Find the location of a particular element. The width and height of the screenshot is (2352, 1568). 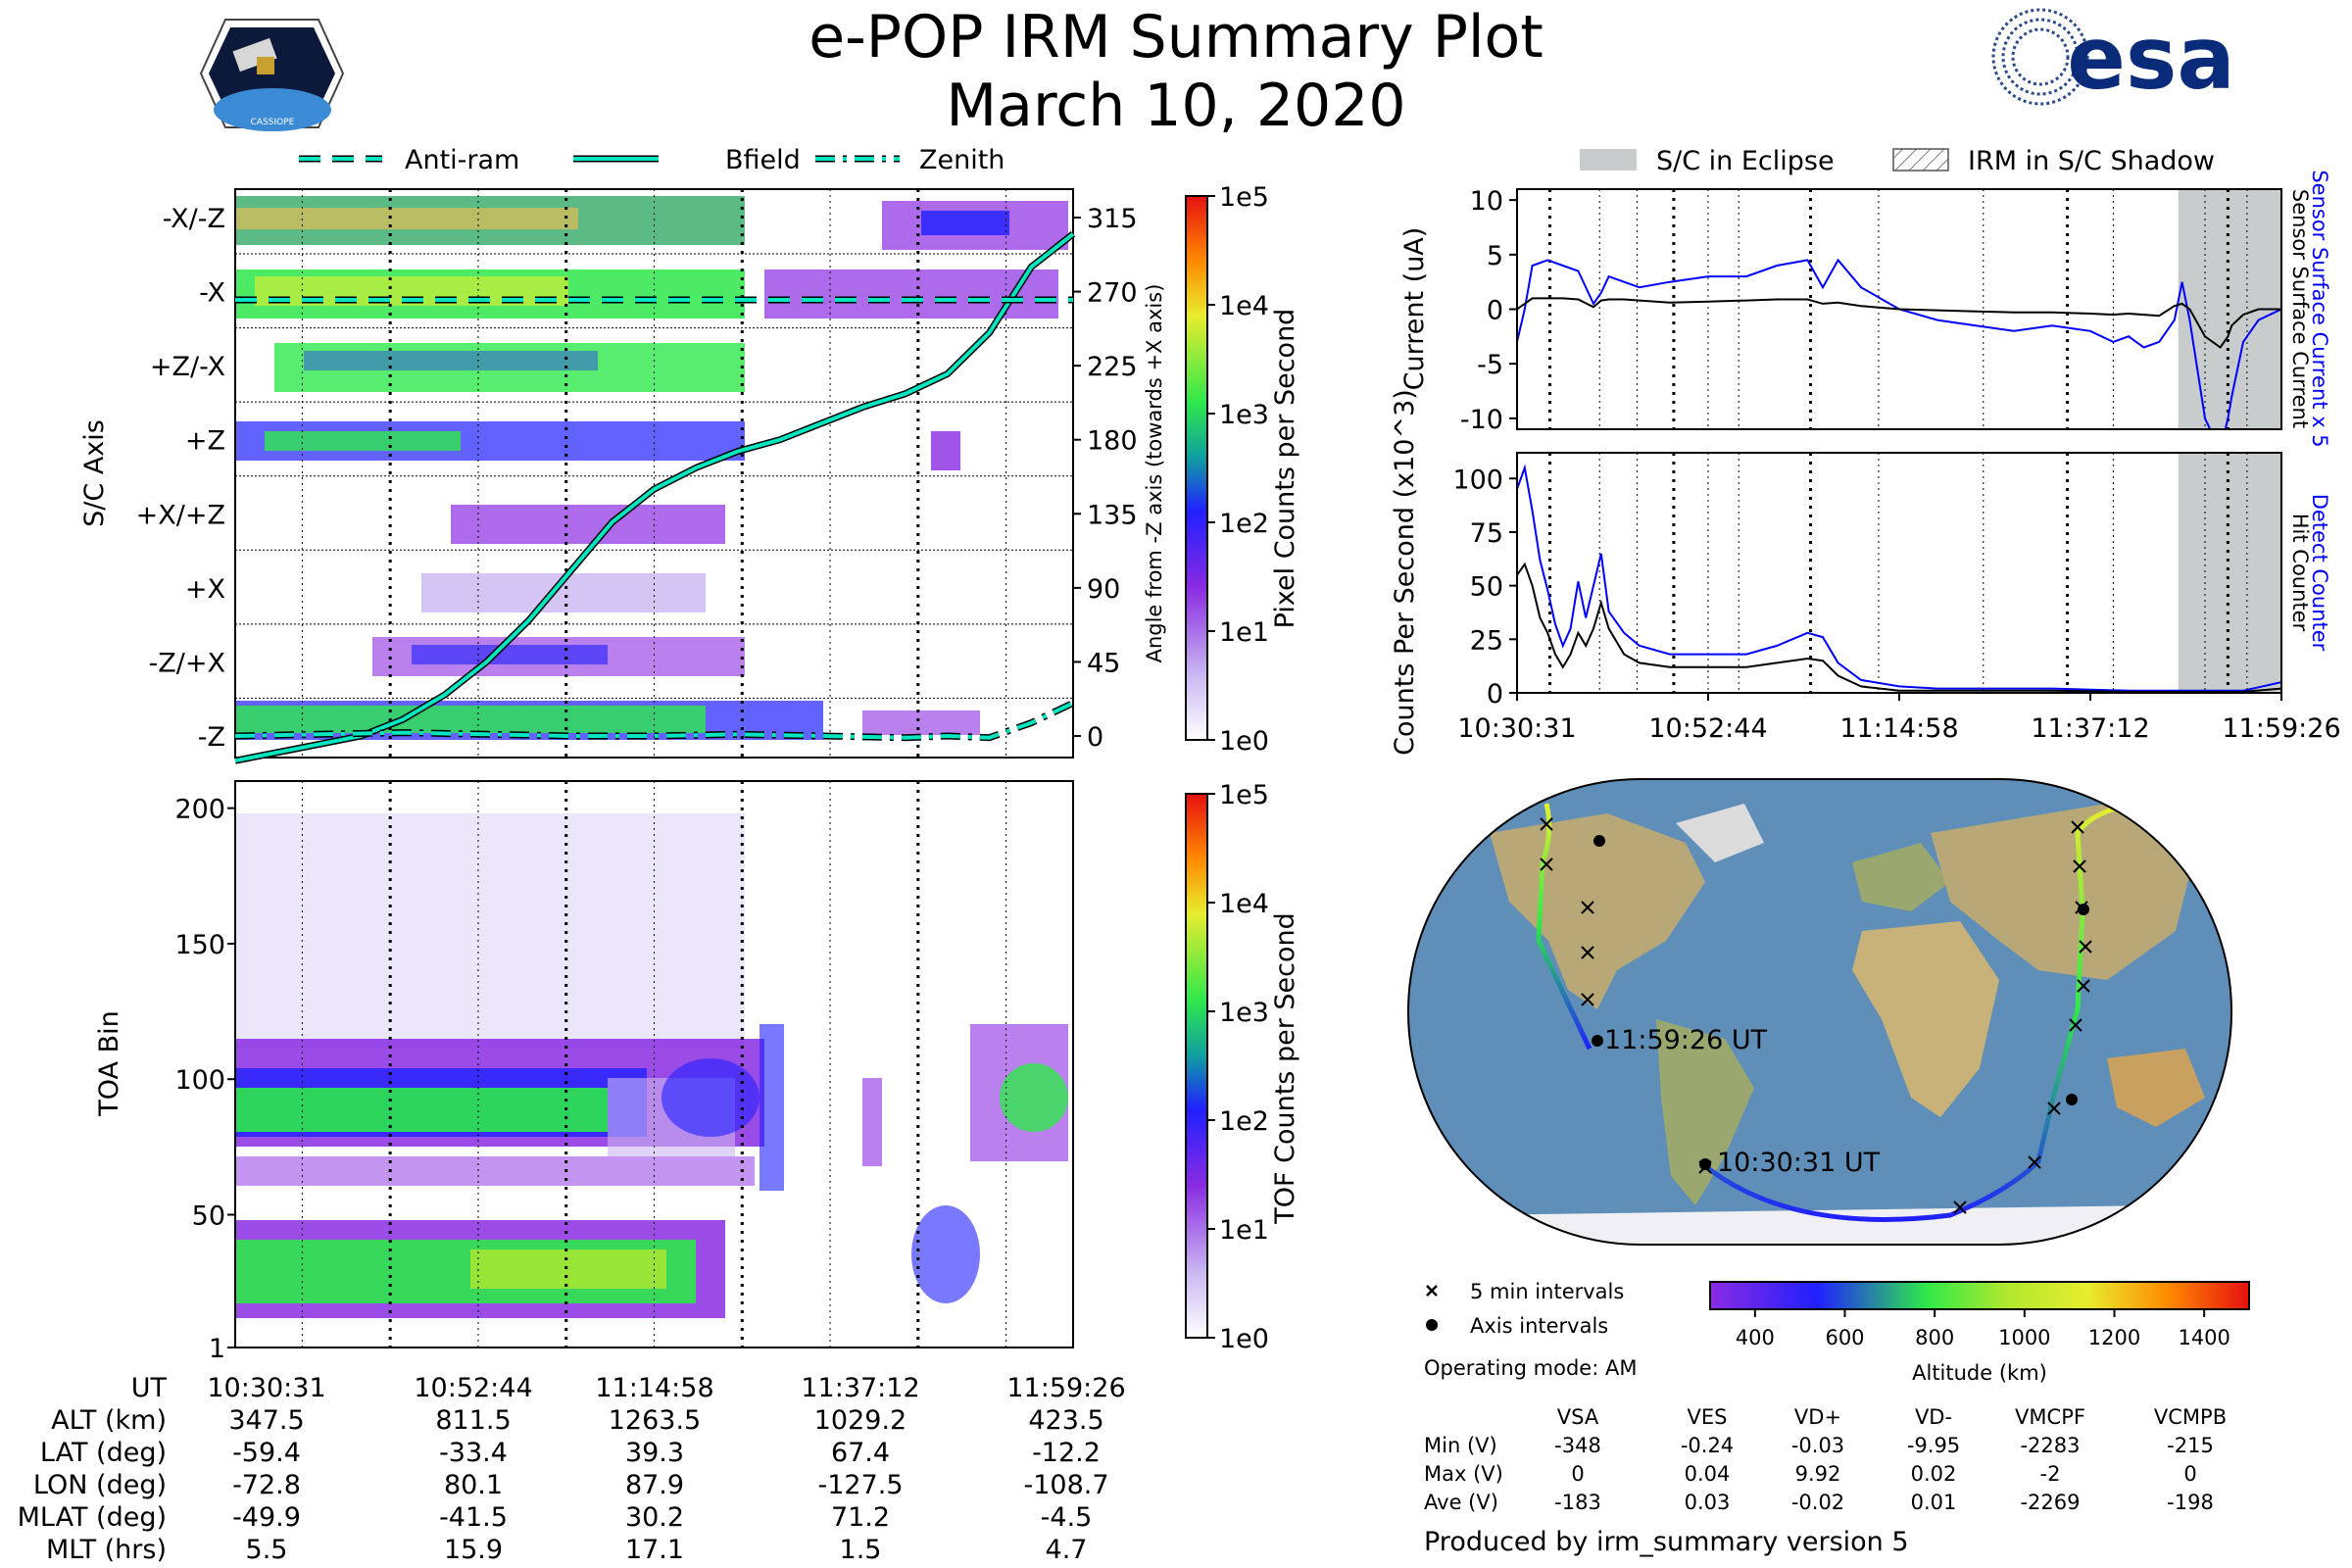

ephemeris-row-label: UT is located at coordinates (149, 1388).